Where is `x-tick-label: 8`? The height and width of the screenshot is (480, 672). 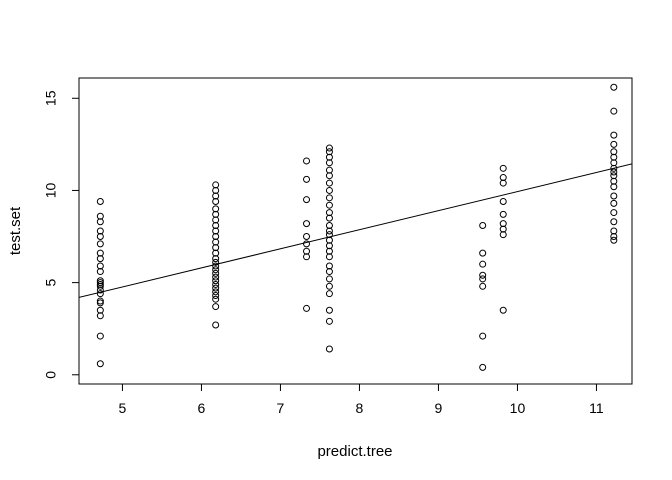 x-tick-label: 8 is located at coordinates (360, 408).